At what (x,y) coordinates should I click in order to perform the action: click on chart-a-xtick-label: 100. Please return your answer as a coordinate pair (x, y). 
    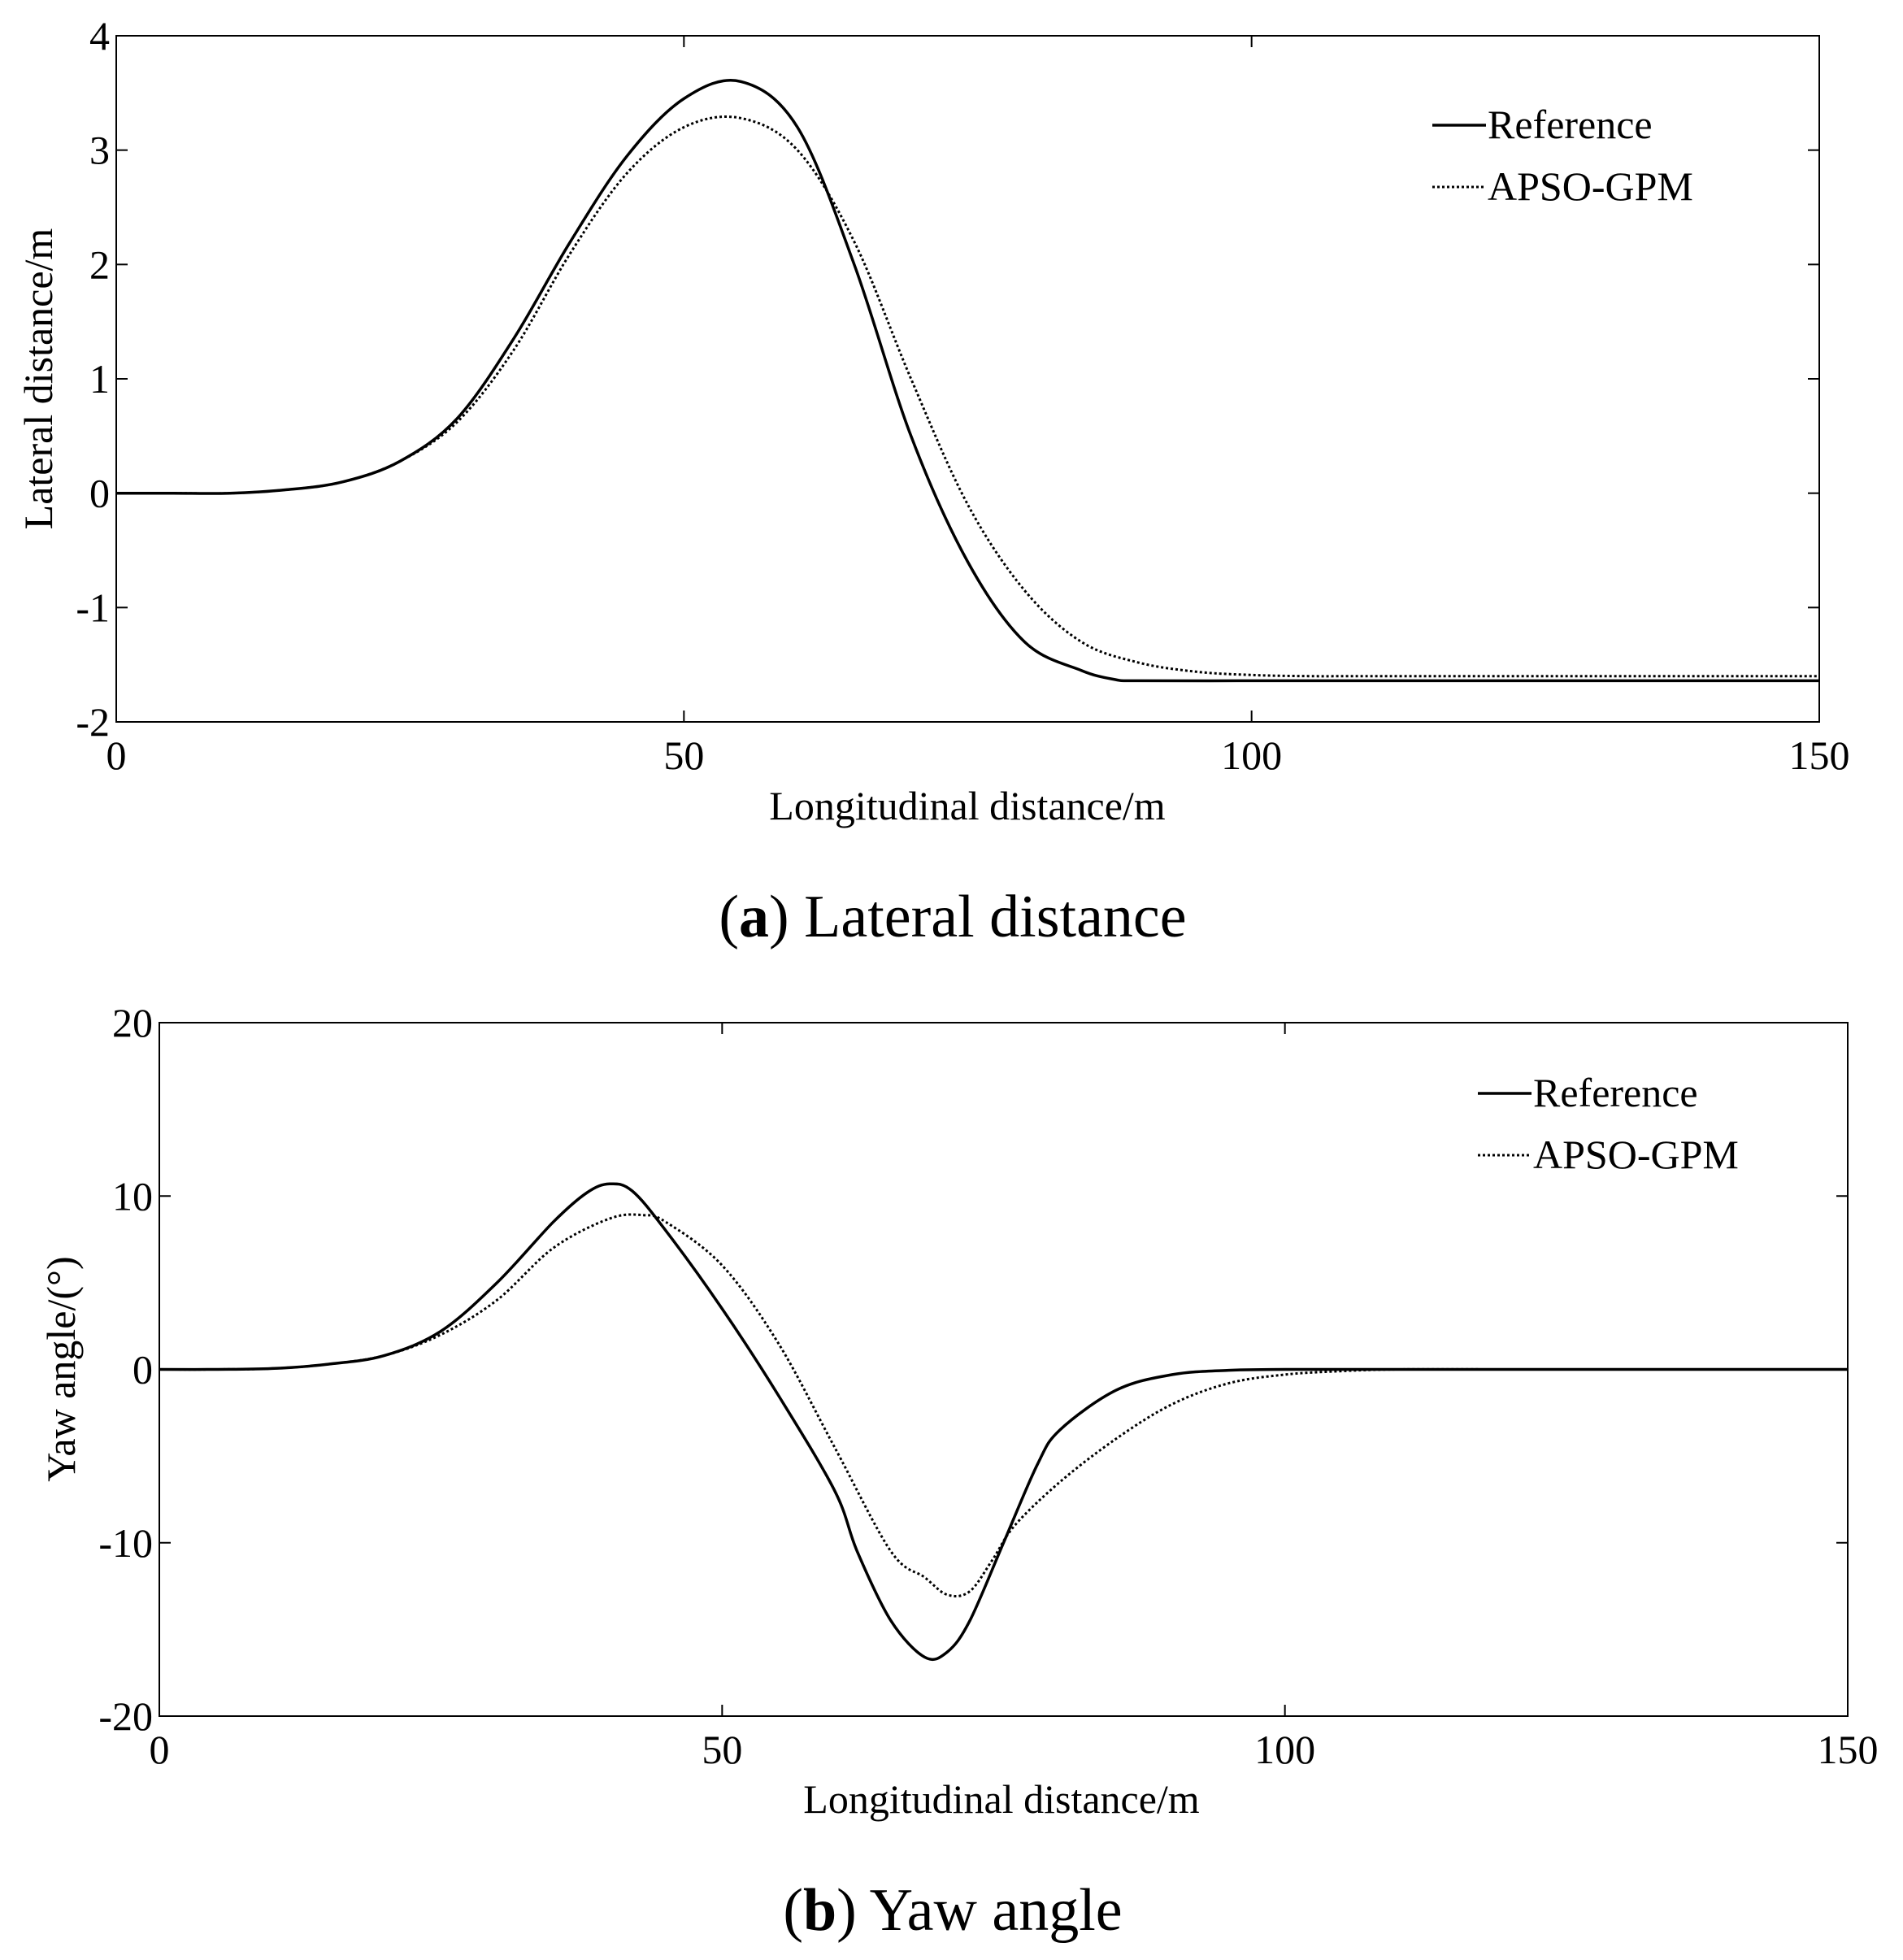
    Looking at the image, I should click on (1251, 755).